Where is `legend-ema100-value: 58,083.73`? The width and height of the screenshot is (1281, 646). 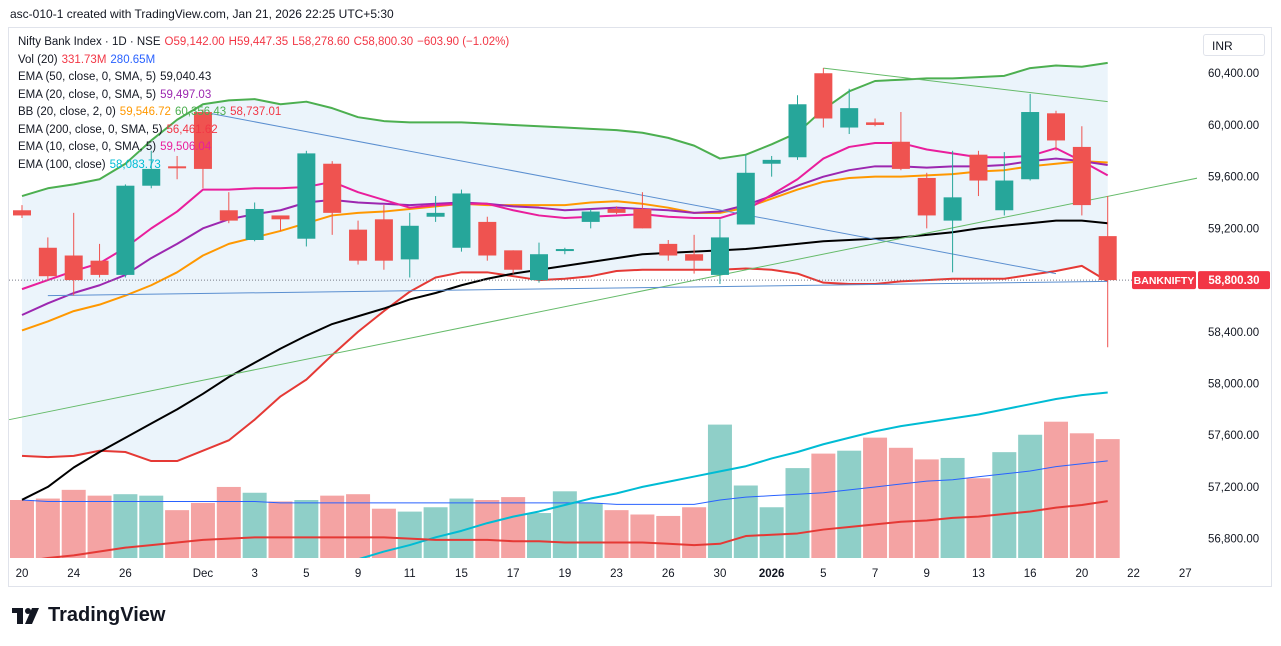
legend-ema100-value: 58,083.73 is located at coordinates (135, 164).